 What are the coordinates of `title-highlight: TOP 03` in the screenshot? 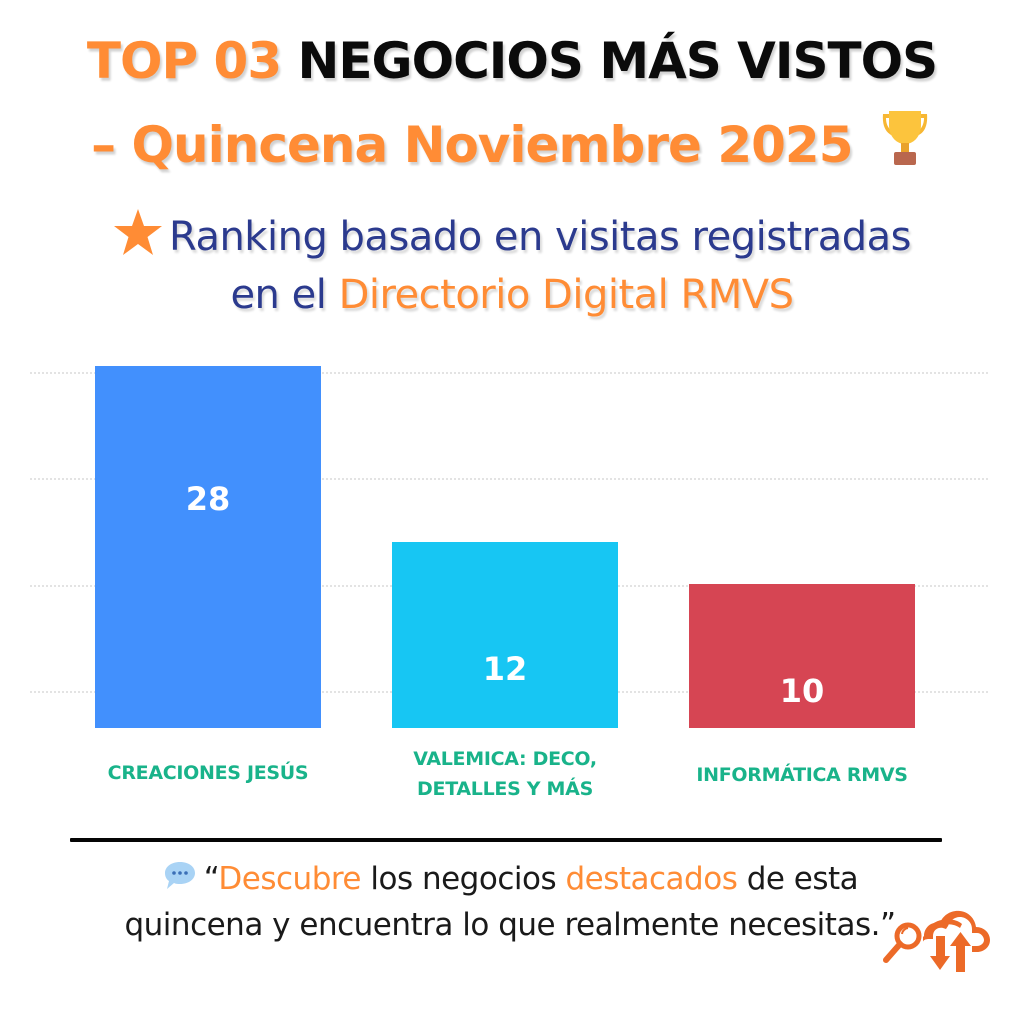 It's located at (184, 61).